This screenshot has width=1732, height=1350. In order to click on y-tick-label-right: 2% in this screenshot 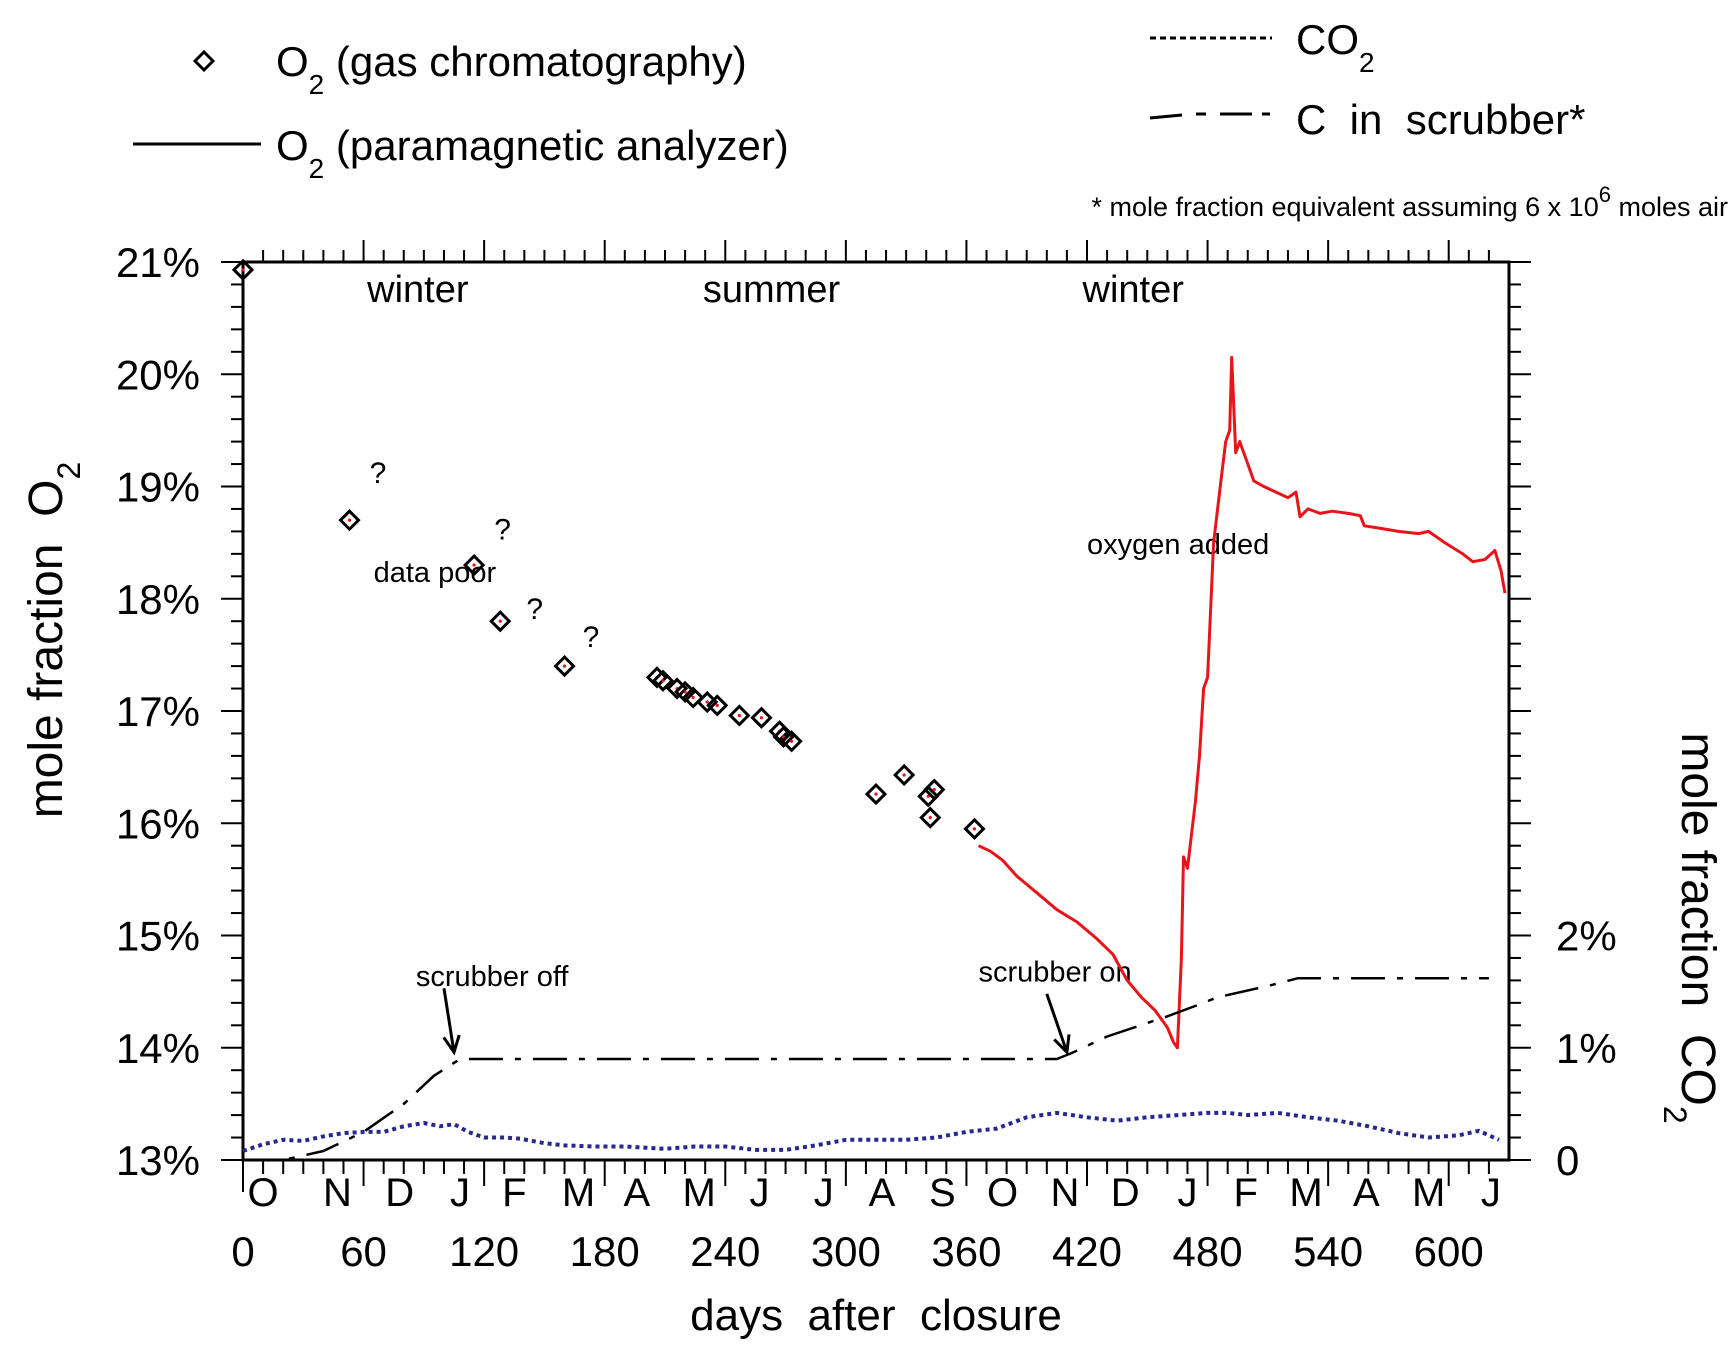, I will do `click(1586, 936)`.